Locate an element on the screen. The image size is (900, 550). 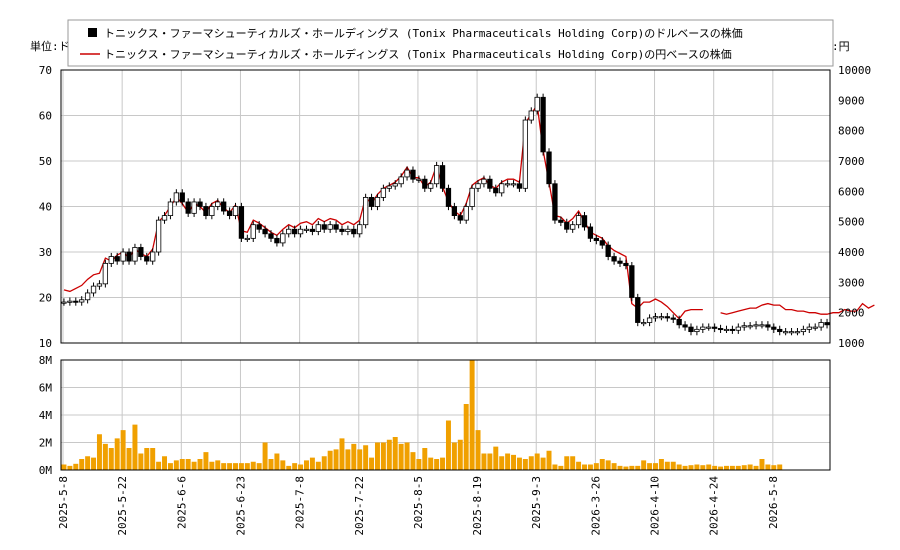
x-tick-label: 2026-4-10 is located at coordinates (655, 506).